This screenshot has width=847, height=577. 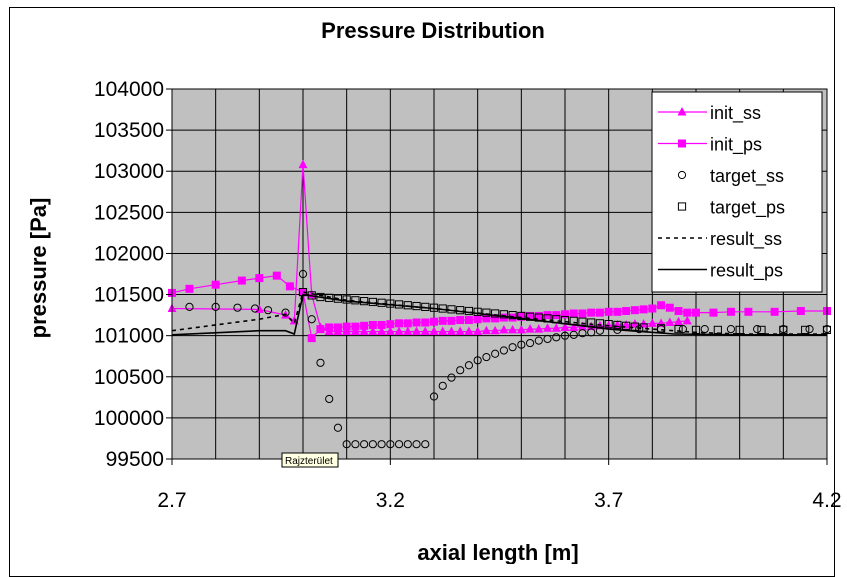 I want to click on x-tick-label: 2.7, so click(x=171, y=500).